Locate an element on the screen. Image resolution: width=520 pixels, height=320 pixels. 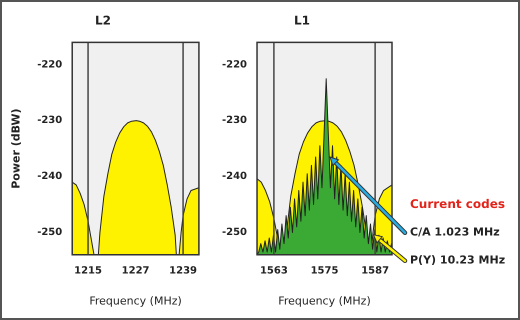
y-axis-title: Power (dBW) is located at coordinates (15, 148).